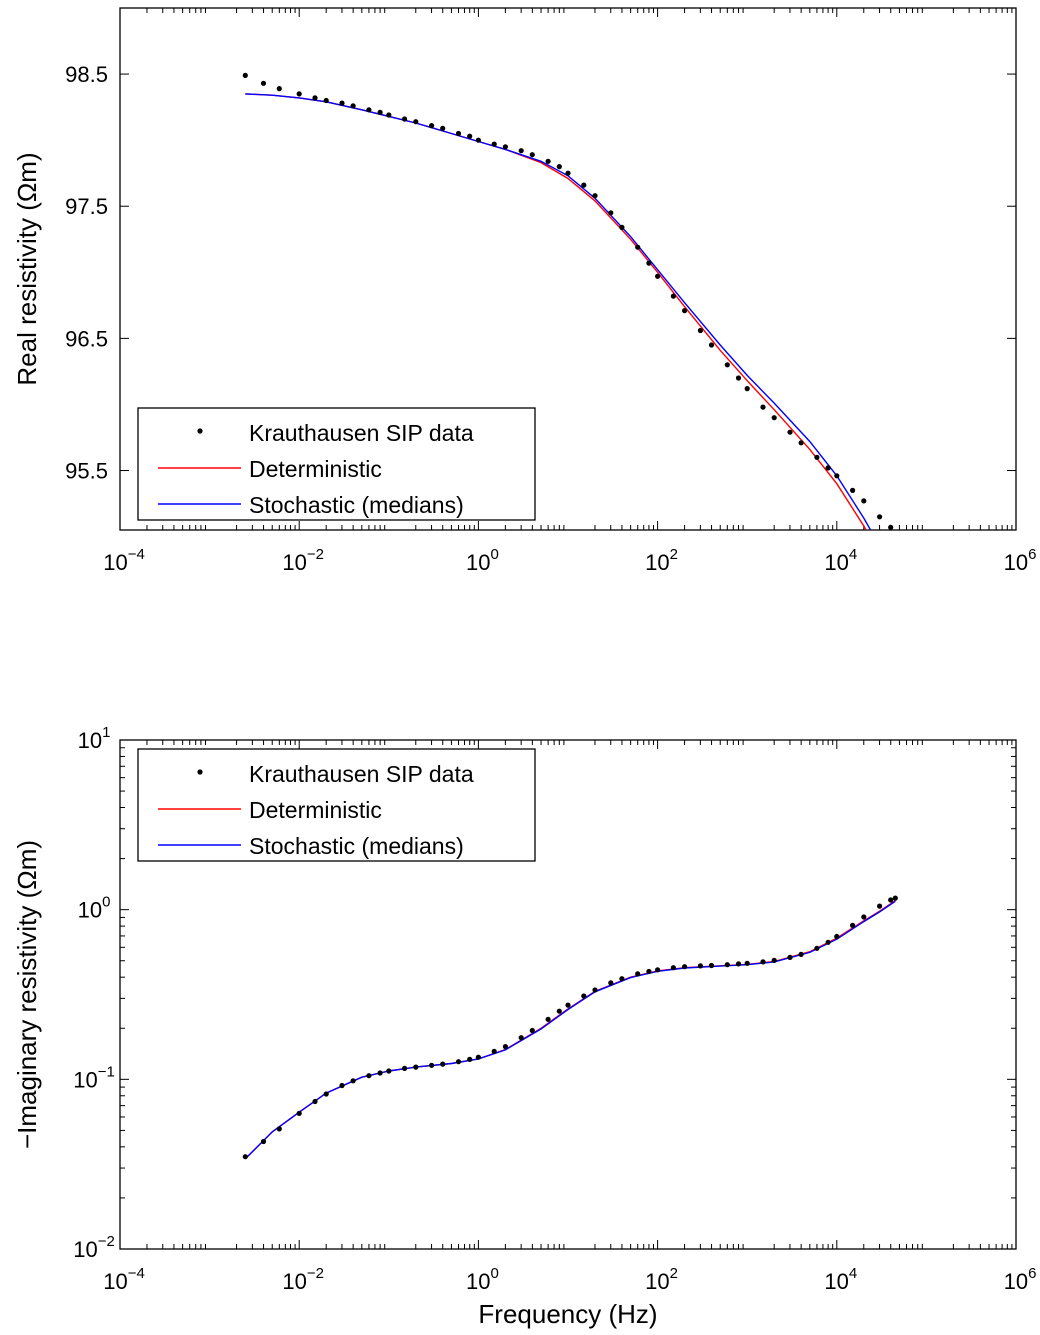 This screenshot has width=1040, height=1335. Describe the element at coordinates (315, 469) in the screenshot. I see `legend-entry-label: Deterministic` at that location.